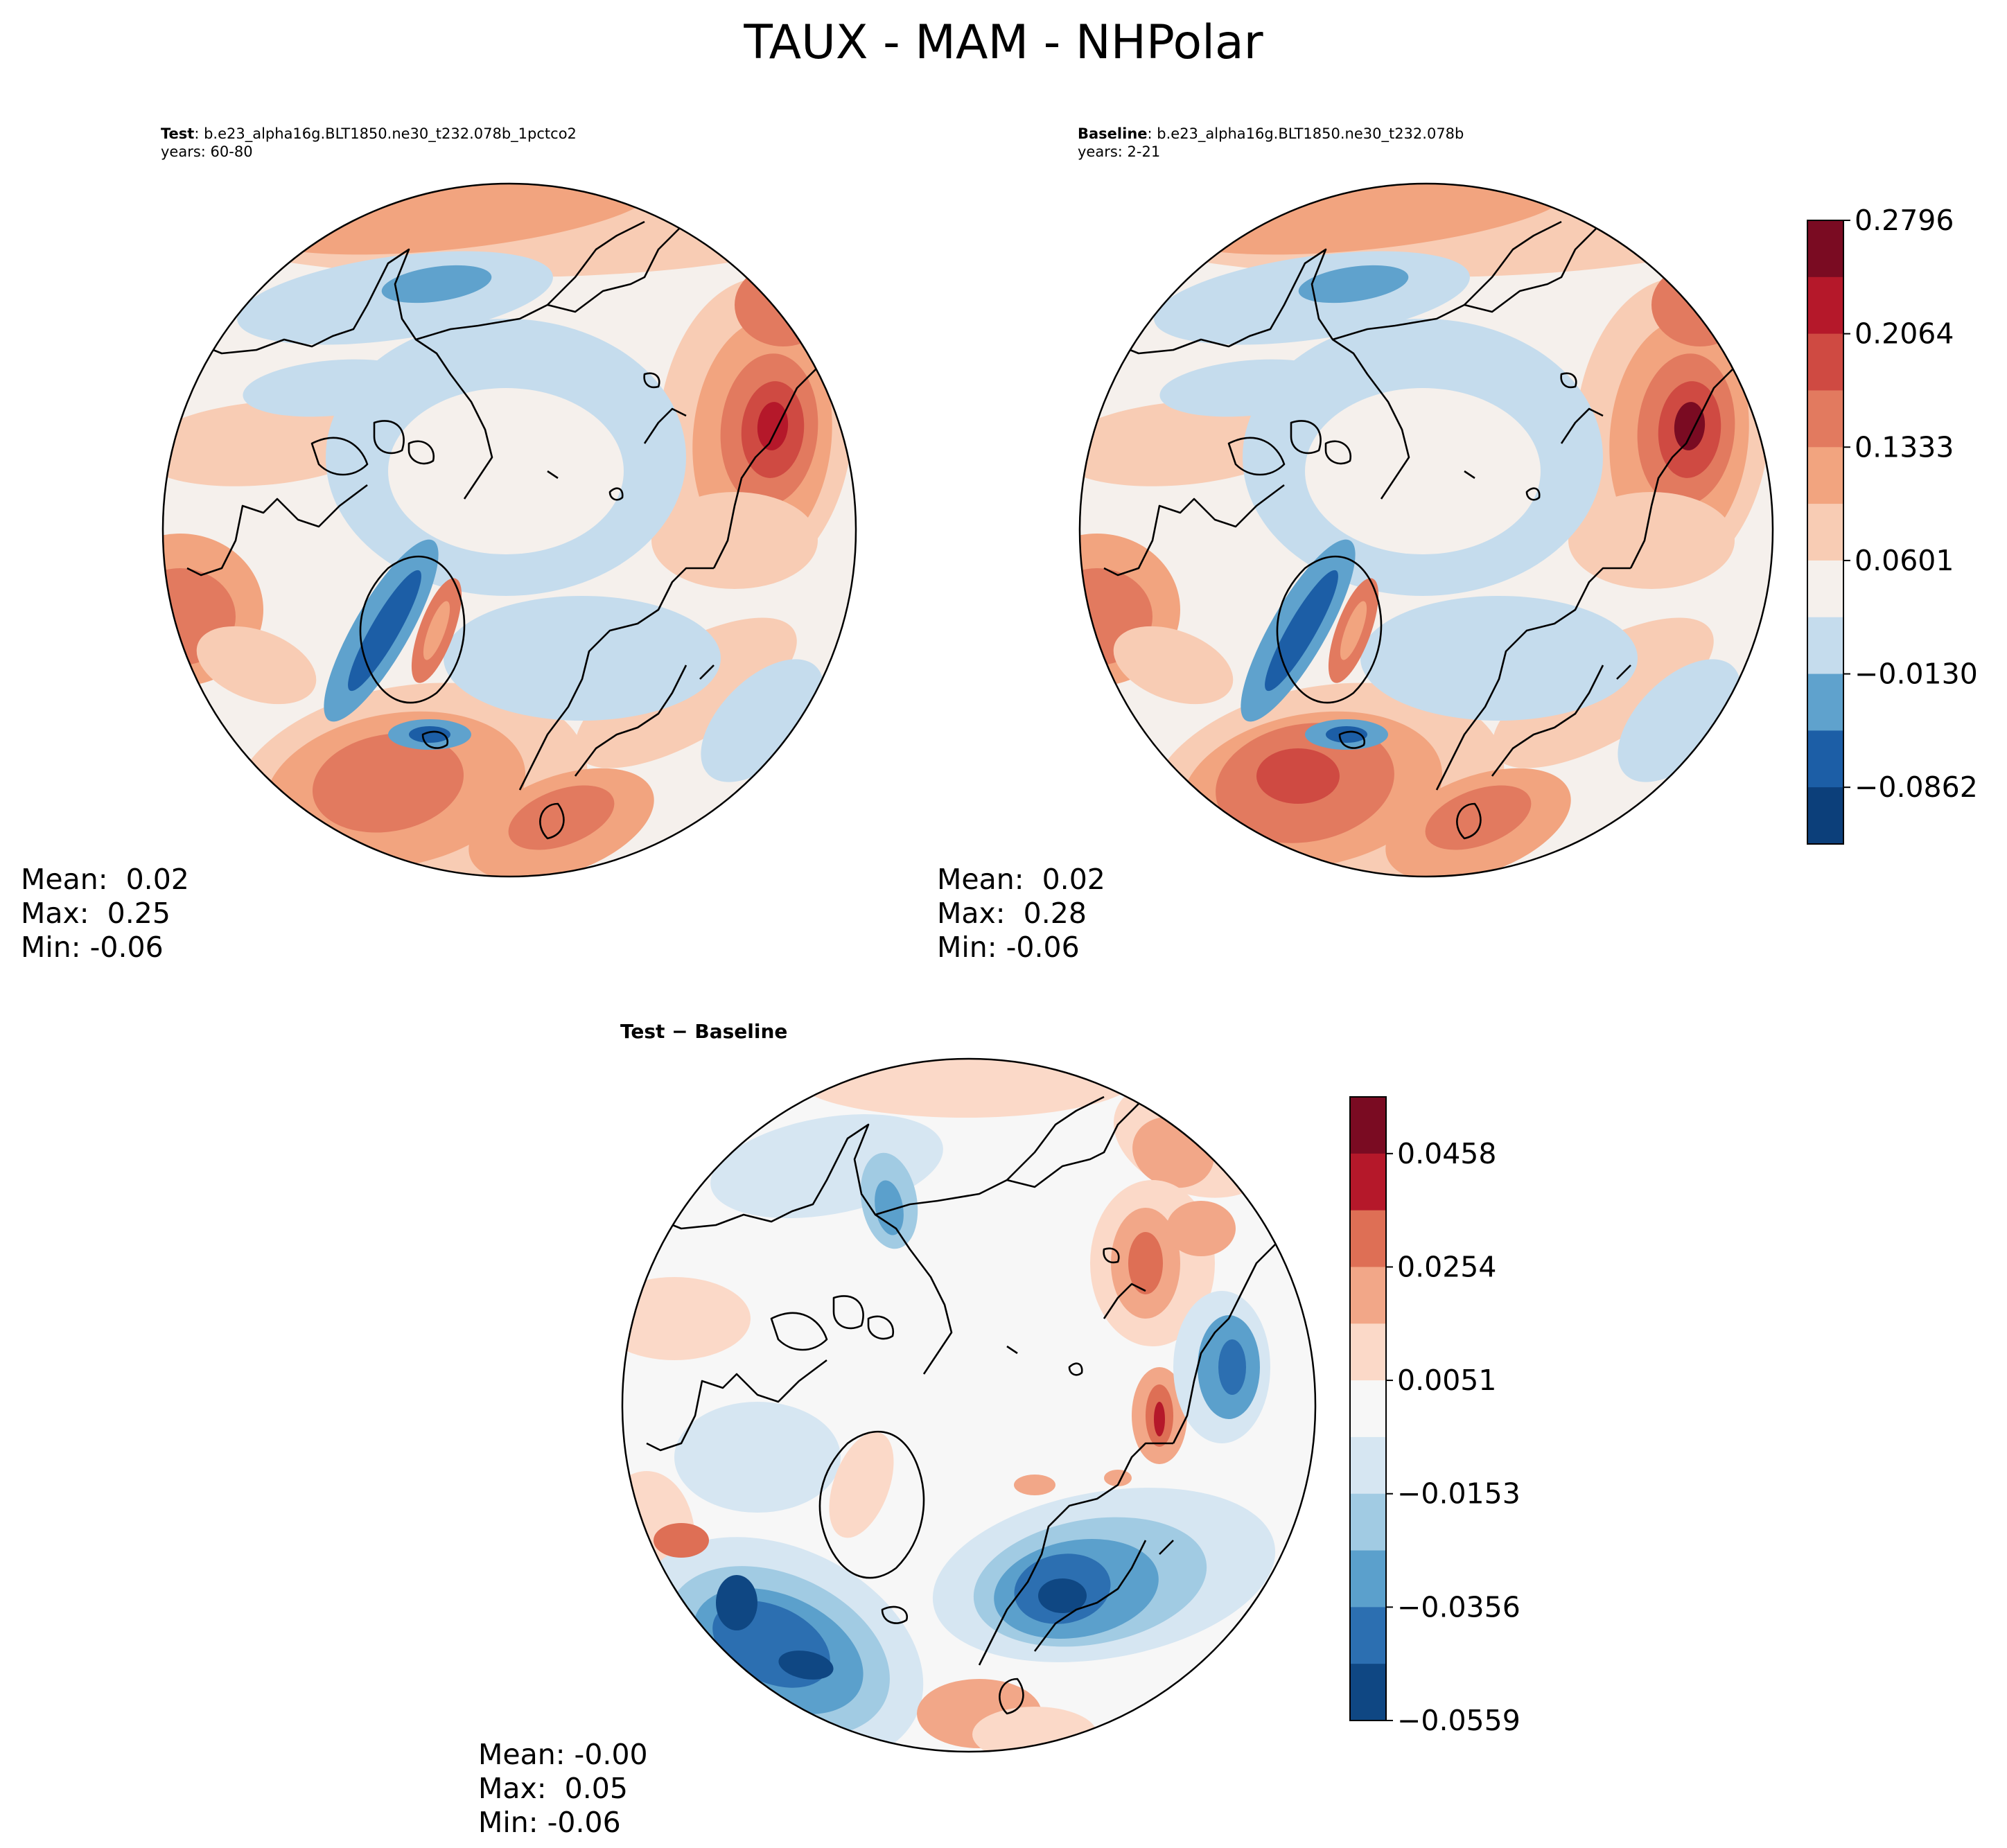 Image resolution: width=2007 pixels, height=1848 pixels. Describe the element at coordinates (1021, 879) in the screenshot. I see `baseline-mean: Mean: 0.02` at that location.